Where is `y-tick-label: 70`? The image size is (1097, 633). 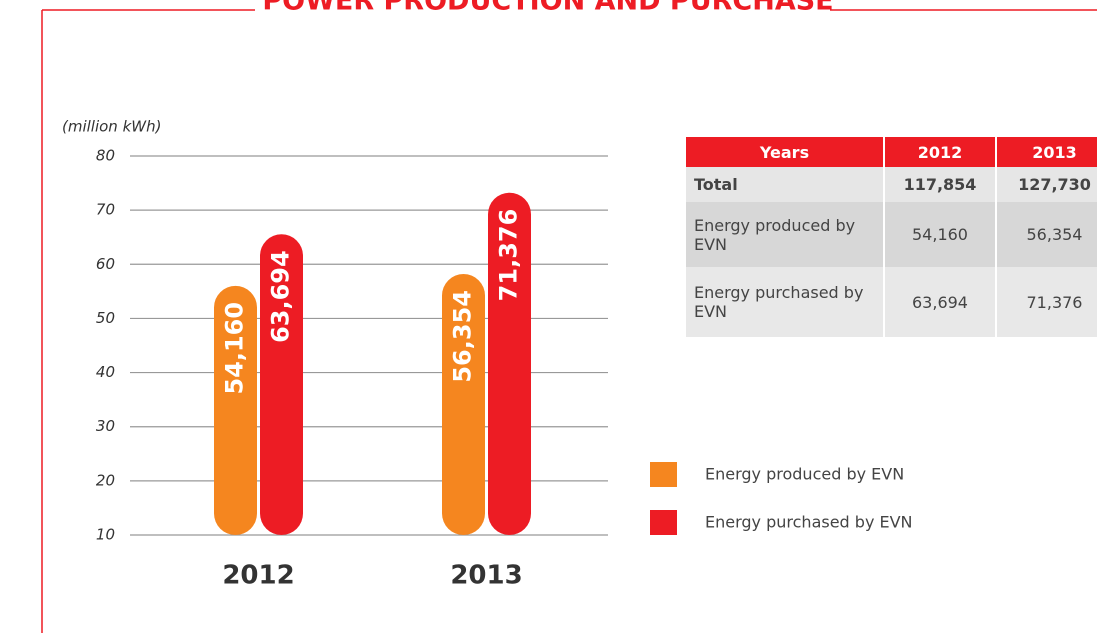 y-tick-label: 70 is located at coordinates (105, 210).